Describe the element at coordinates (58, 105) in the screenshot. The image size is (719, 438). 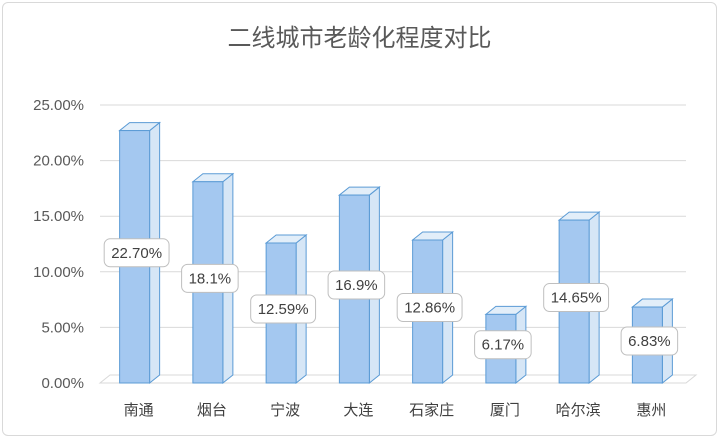
I see `y-tick-label: 25.00%` at that location.